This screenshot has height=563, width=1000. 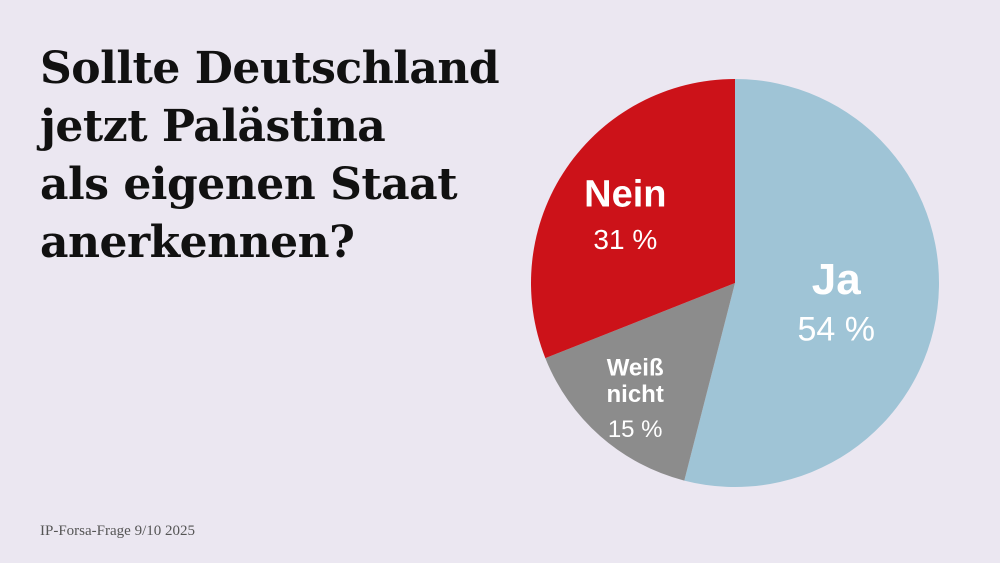 I want to click on slice-name-label: Ja, so click(x=836, y=279).